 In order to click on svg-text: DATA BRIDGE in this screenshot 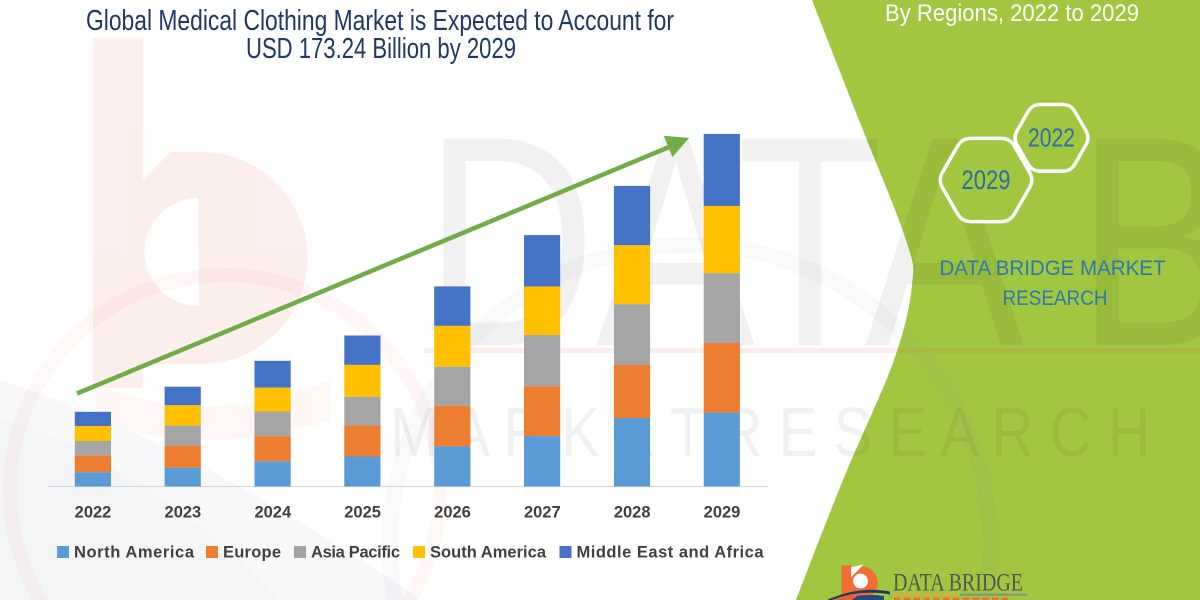, I will do `click(958, 583)`.